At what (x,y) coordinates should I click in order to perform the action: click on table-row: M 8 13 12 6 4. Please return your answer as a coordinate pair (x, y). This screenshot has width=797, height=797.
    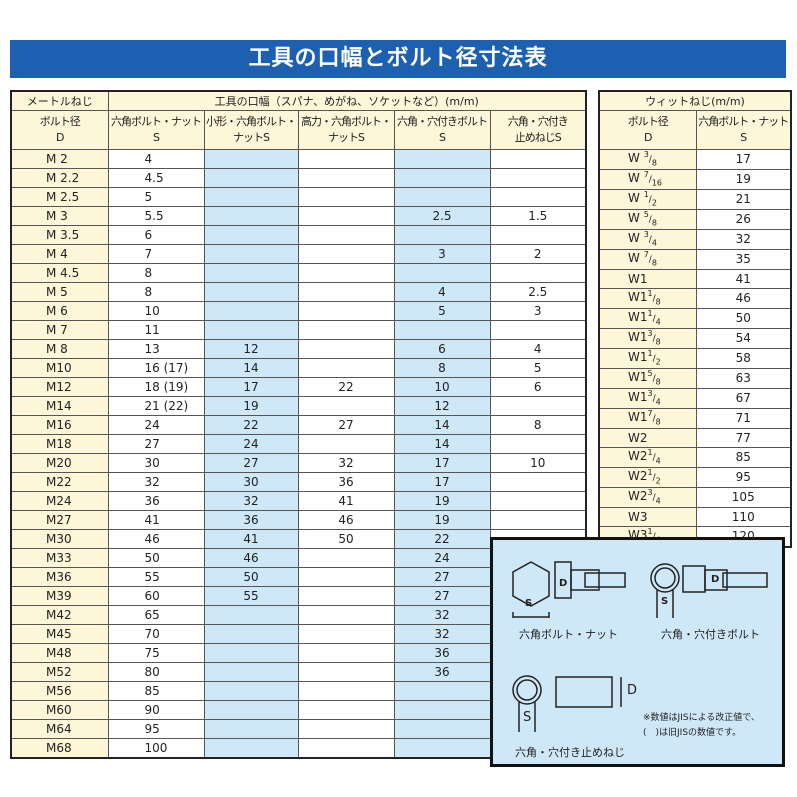
    Looking at the image, I should click on (298, 349).